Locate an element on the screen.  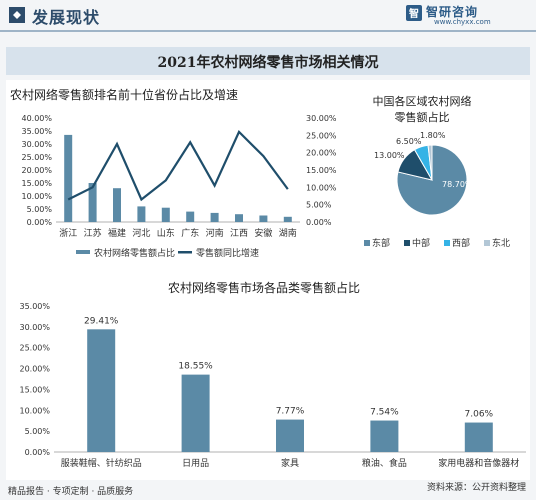
pie-slice-label: 6.50% is located at coordinates (409, 141).